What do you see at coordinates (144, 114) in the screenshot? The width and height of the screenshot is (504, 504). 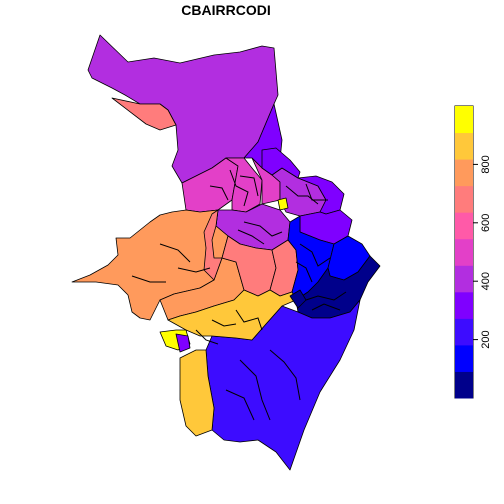 I see `region-nw-wedge` at bounding box center [144, 114].